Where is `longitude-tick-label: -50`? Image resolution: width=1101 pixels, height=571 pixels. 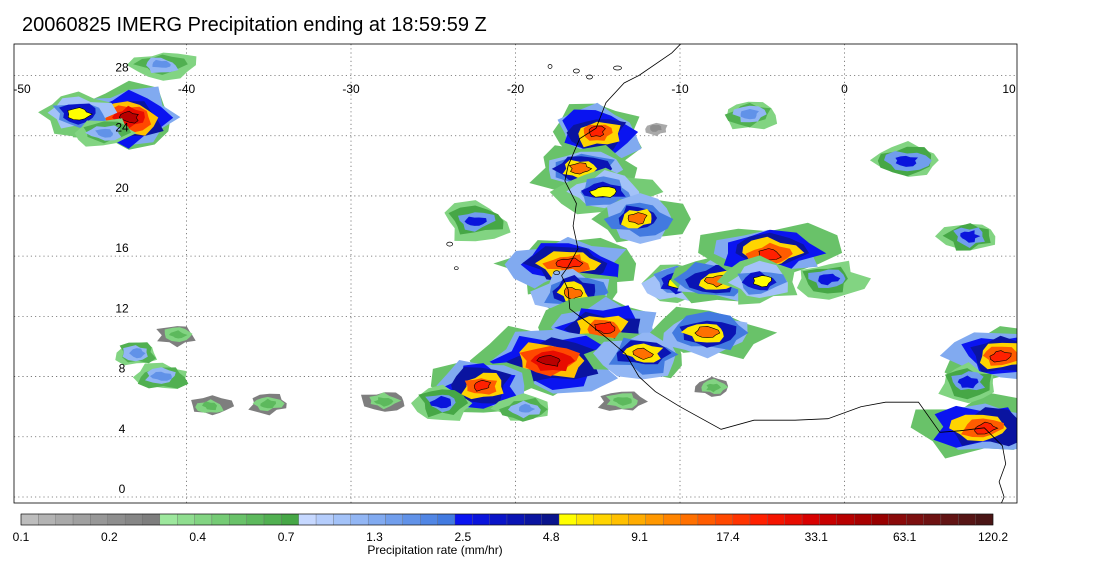 longitude-tick-label: -50 is located at coordinates (22, 89).